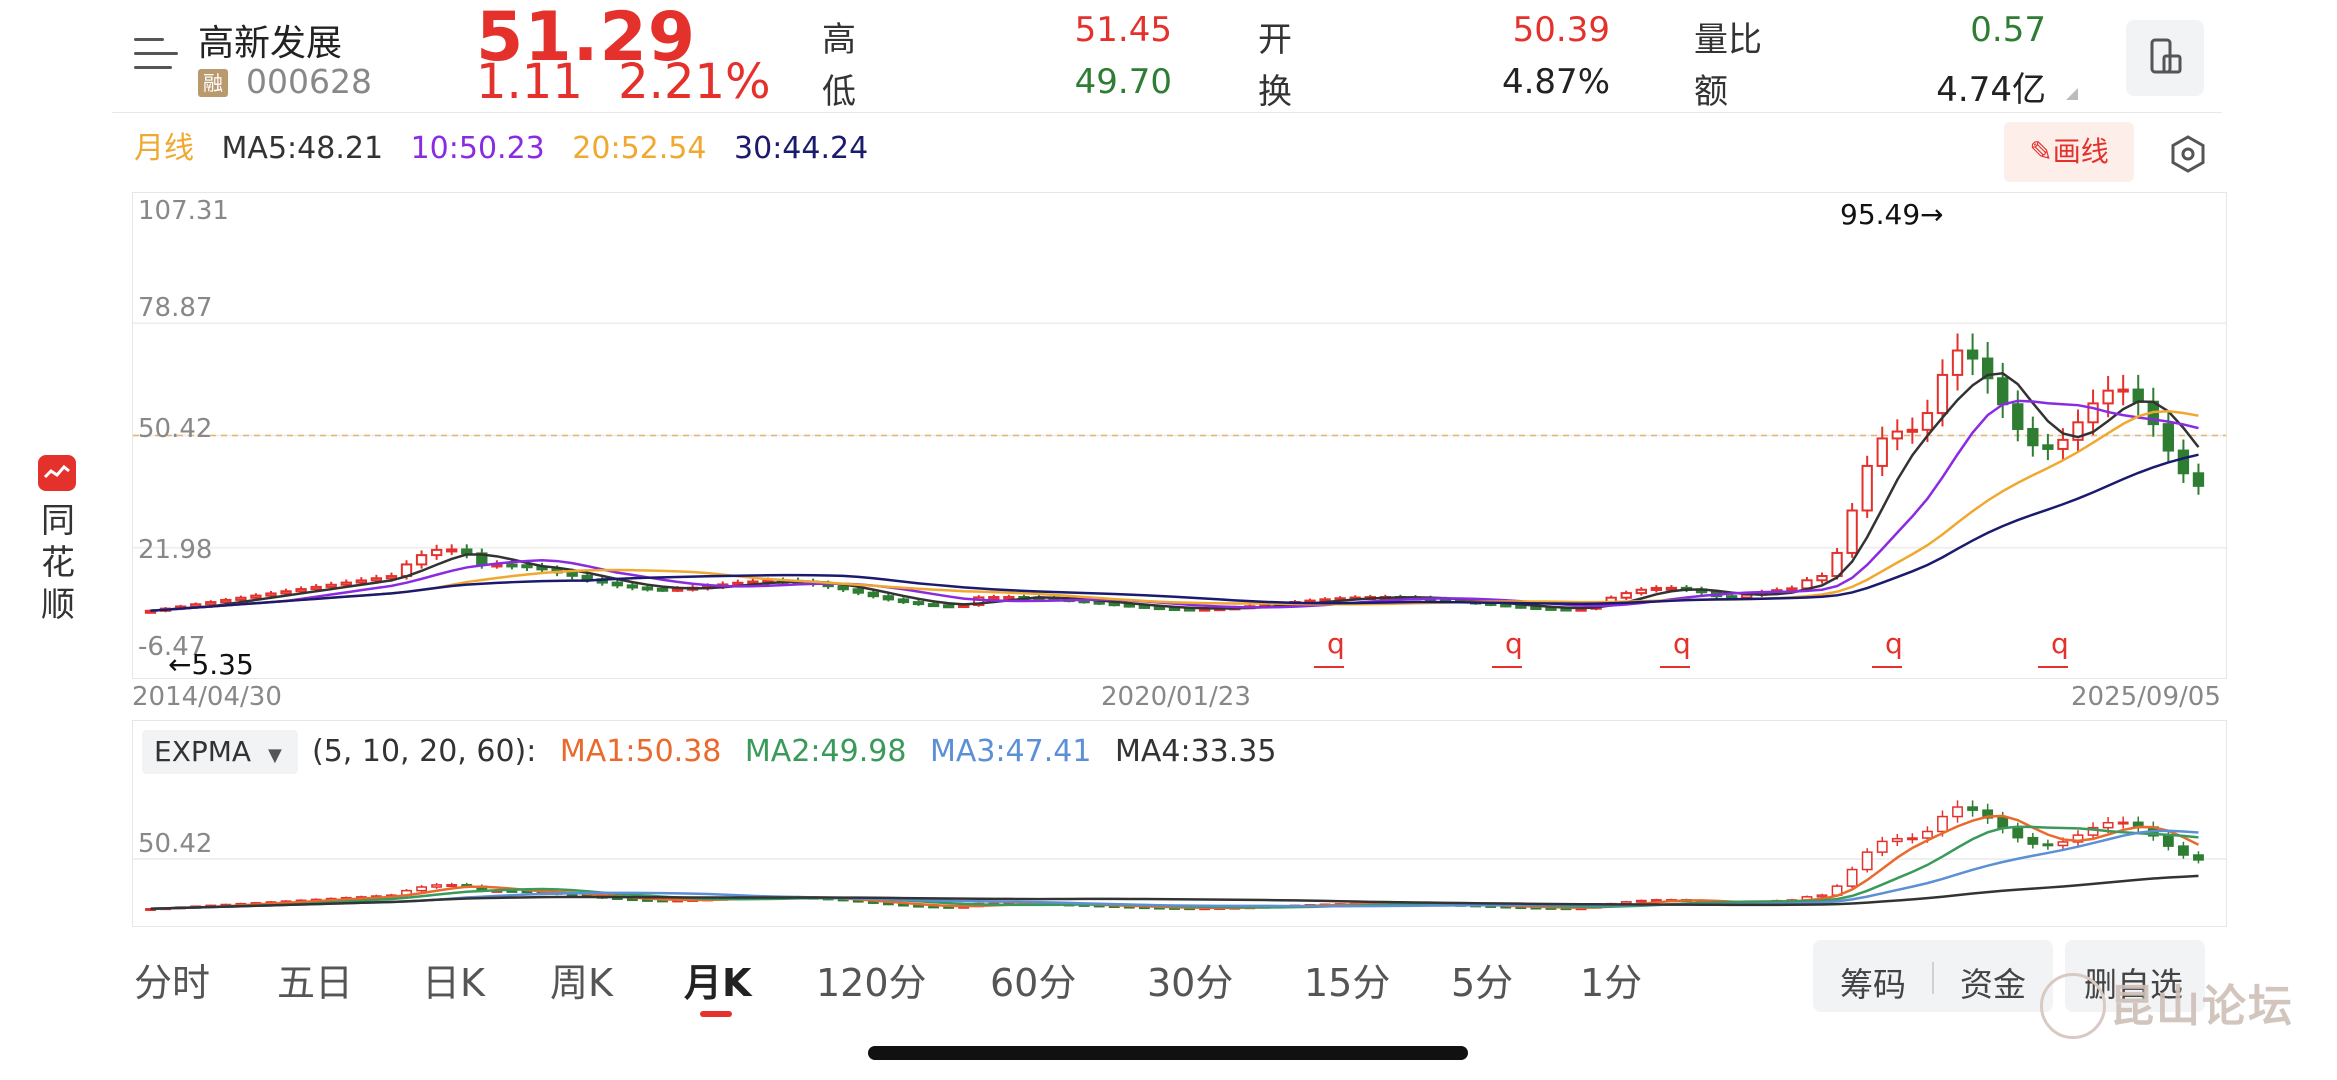  What do you see at coordinates (1611, 983) in the screenshot?
I see `tab-1min: 1分` at bounding box center [1611, 983].